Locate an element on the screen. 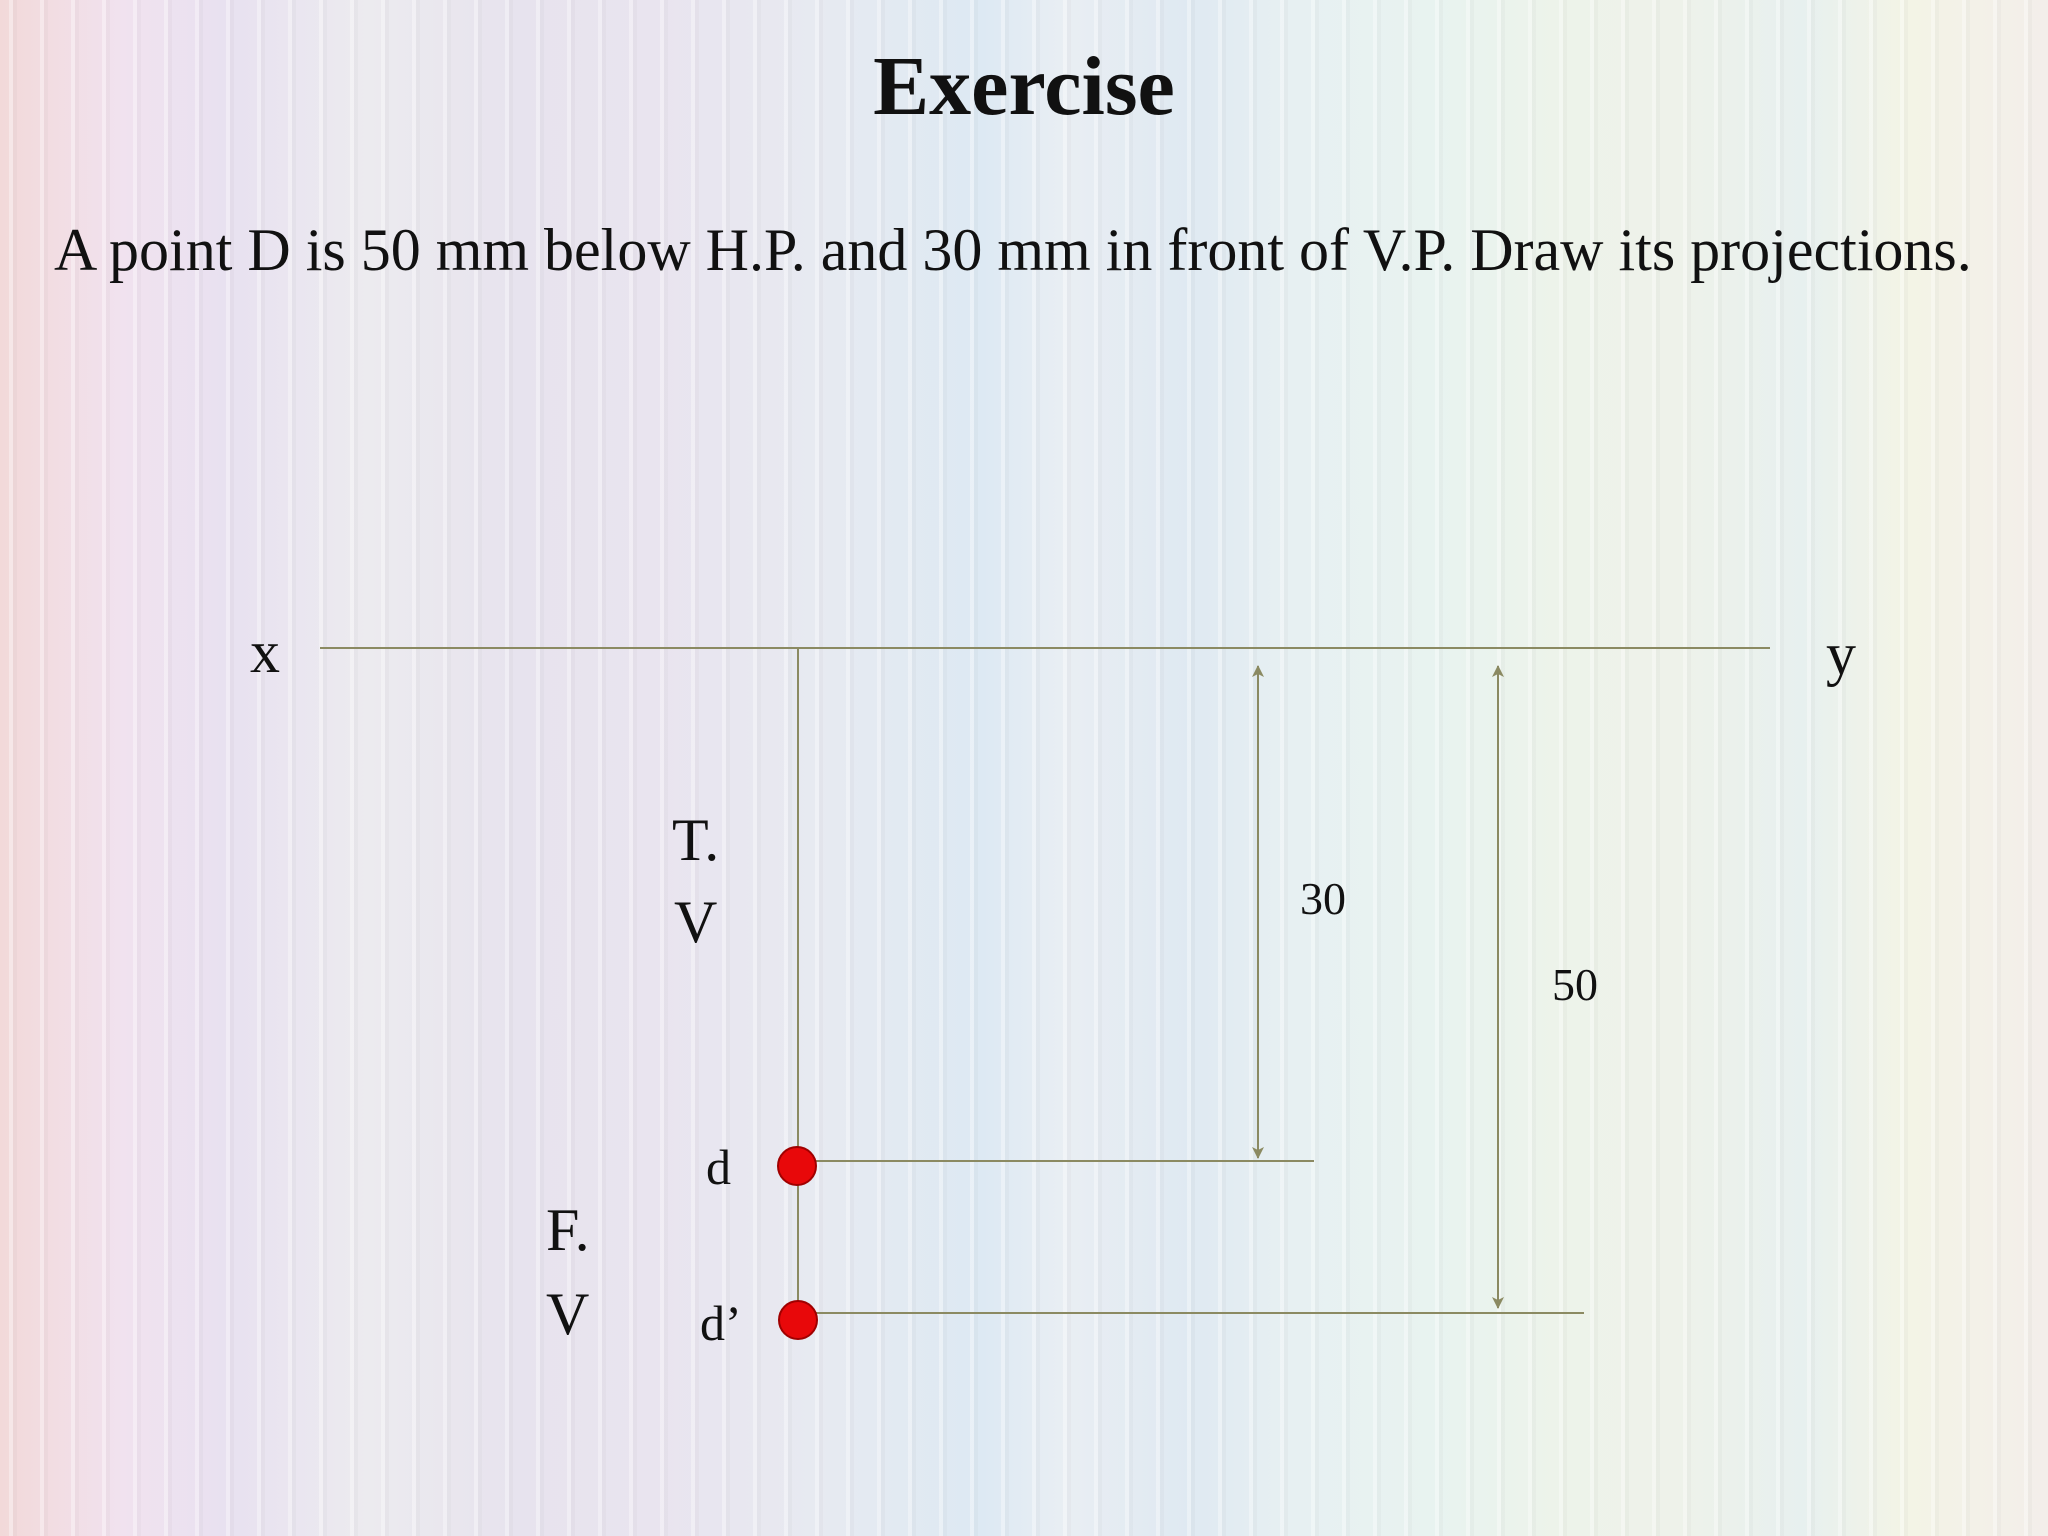 The image size is (2048, 1536). slide-title: Exercise is located at coordinates (1024, 86).